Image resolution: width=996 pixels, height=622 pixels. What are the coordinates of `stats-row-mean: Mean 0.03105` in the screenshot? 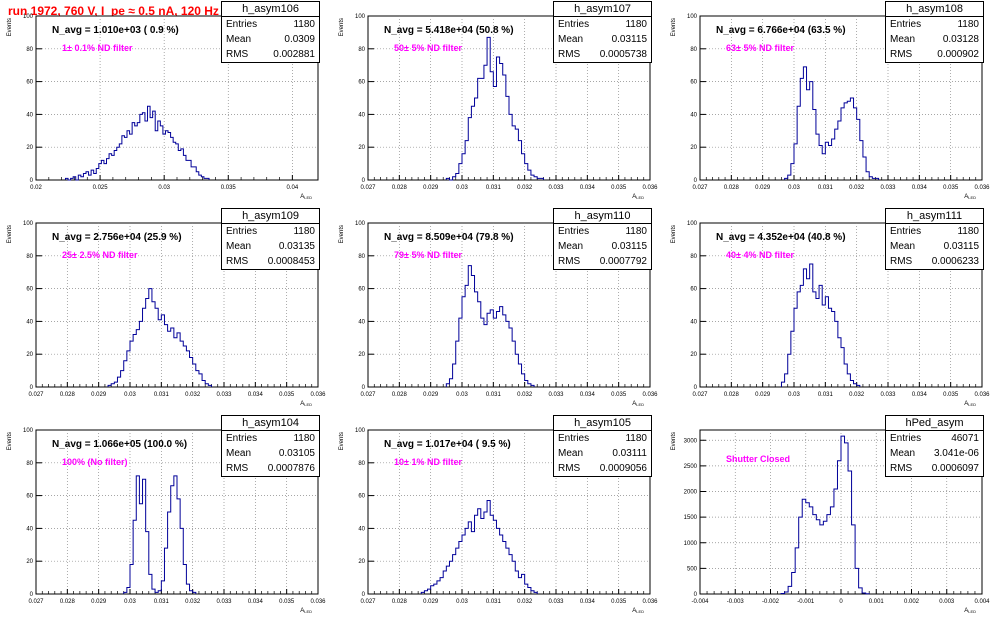 It's located at (270, 453).